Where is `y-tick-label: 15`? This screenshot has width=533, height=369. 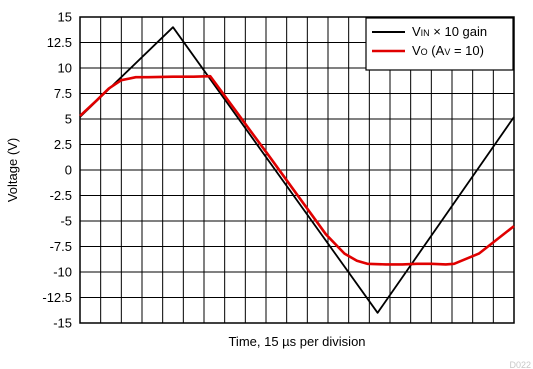
y-tick-label: 15 is located at coordinates (65, 17).